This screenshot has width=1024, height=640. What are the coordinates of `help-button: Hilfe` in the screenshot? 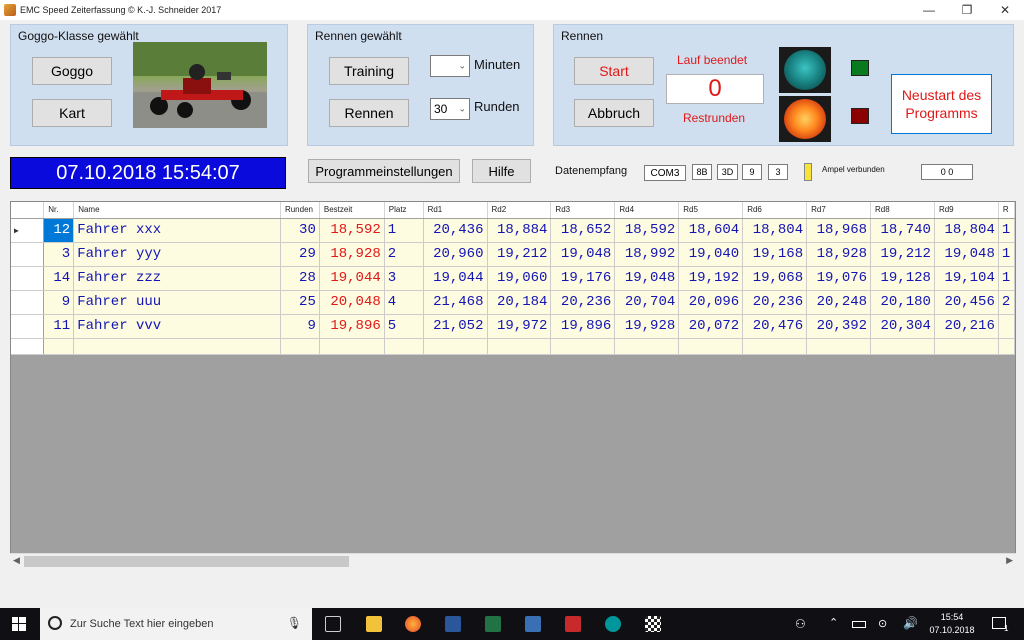 It's located at (501, 171).